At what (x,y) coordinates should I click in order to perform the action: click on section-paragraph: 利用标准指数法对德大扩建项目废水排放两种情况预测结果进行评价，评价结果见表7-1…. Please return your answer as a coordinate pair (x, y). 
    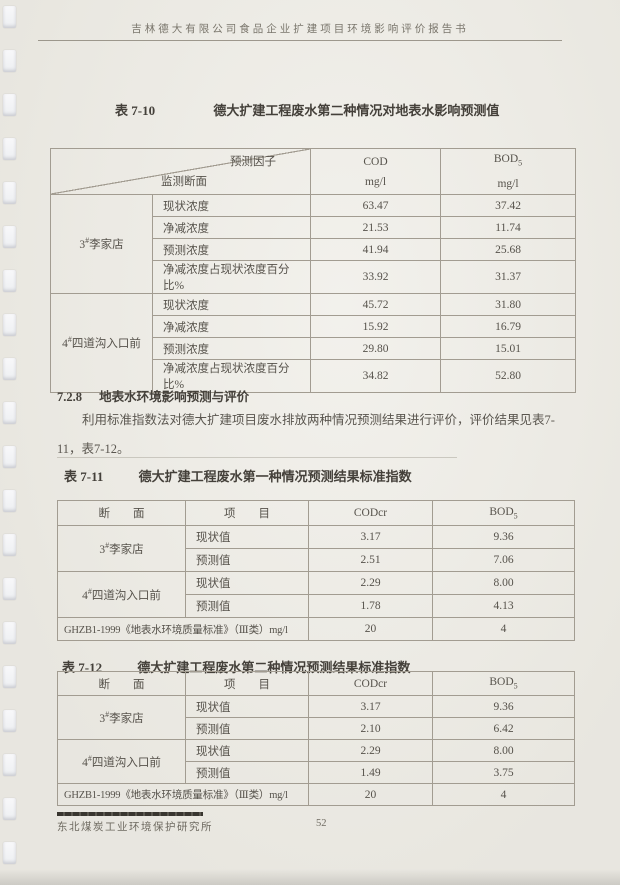
    Looking at the image, I should click on (306, 434).